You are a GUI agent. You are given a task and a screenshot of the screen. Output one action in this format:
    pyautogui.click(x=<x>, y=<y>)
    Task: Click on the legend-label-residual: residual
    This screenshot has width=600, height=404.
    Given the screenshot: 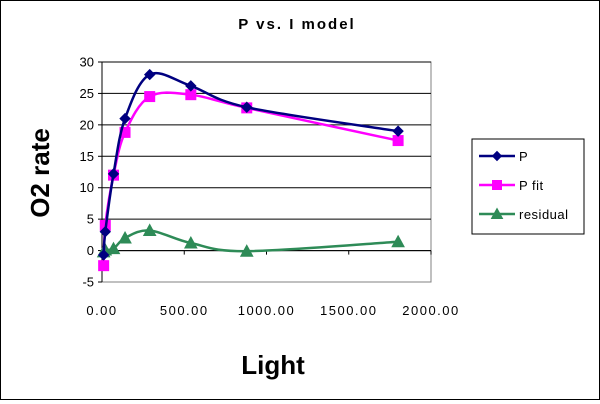 What is the action you would take?
    pyautogui.click(x=544, y=214)
    